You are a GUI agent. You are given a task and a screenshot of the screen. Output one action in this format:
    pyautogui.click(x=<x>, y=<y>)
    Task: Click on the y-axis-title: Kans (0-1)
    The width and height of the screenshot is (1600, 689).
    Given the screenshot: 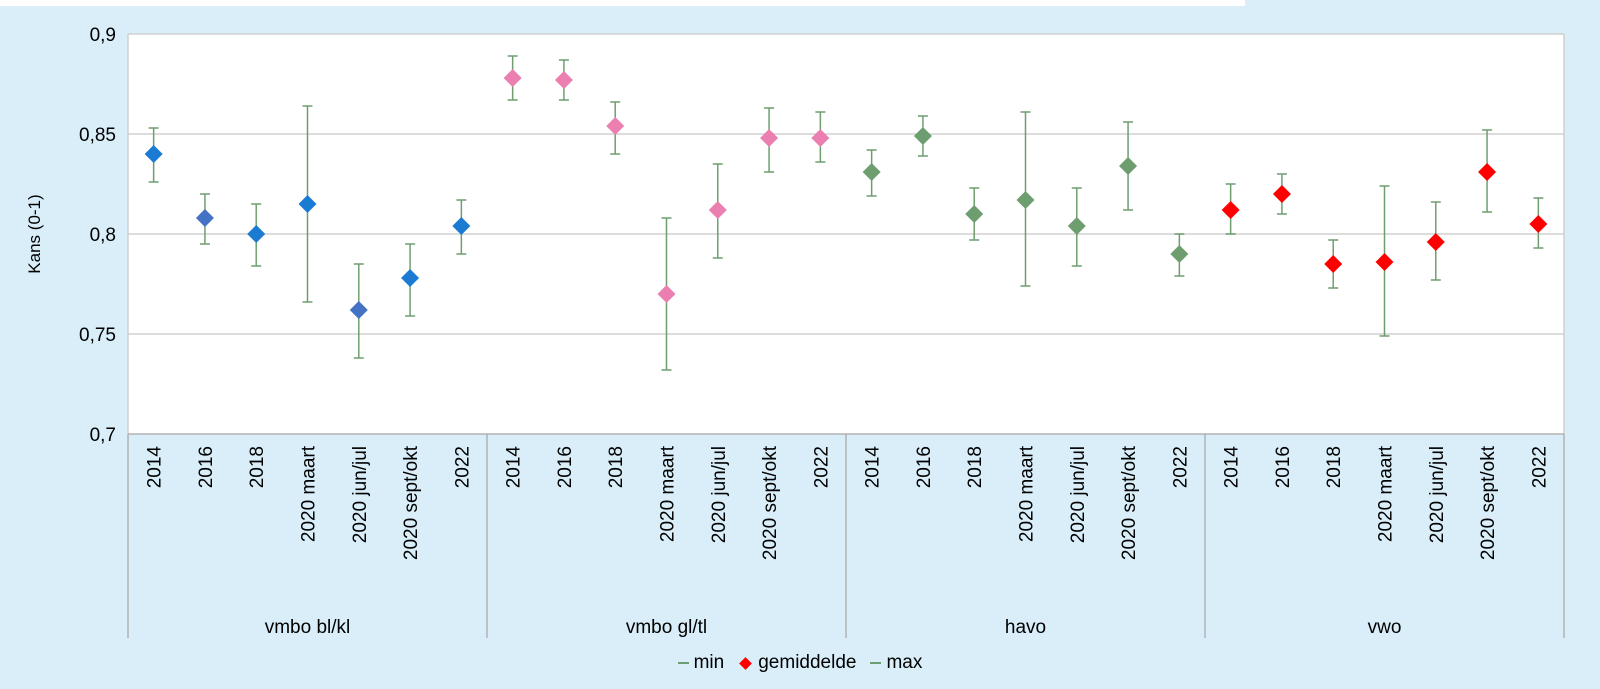 What is the action you would take?
    pyautogui.click(x=34, y=233)
    